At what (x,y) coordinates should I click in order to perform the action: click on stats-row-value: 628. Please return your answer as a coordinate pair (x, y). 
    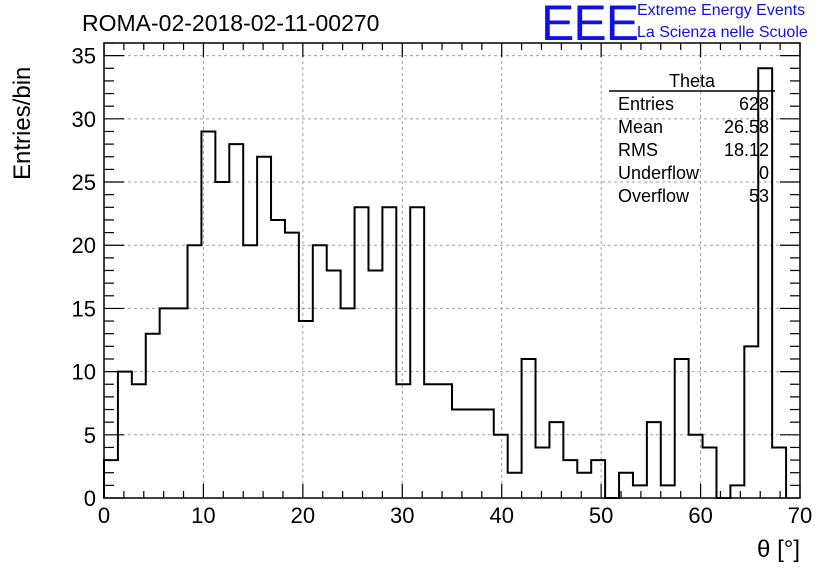
    Looking at the image, I should click on (754, 104).